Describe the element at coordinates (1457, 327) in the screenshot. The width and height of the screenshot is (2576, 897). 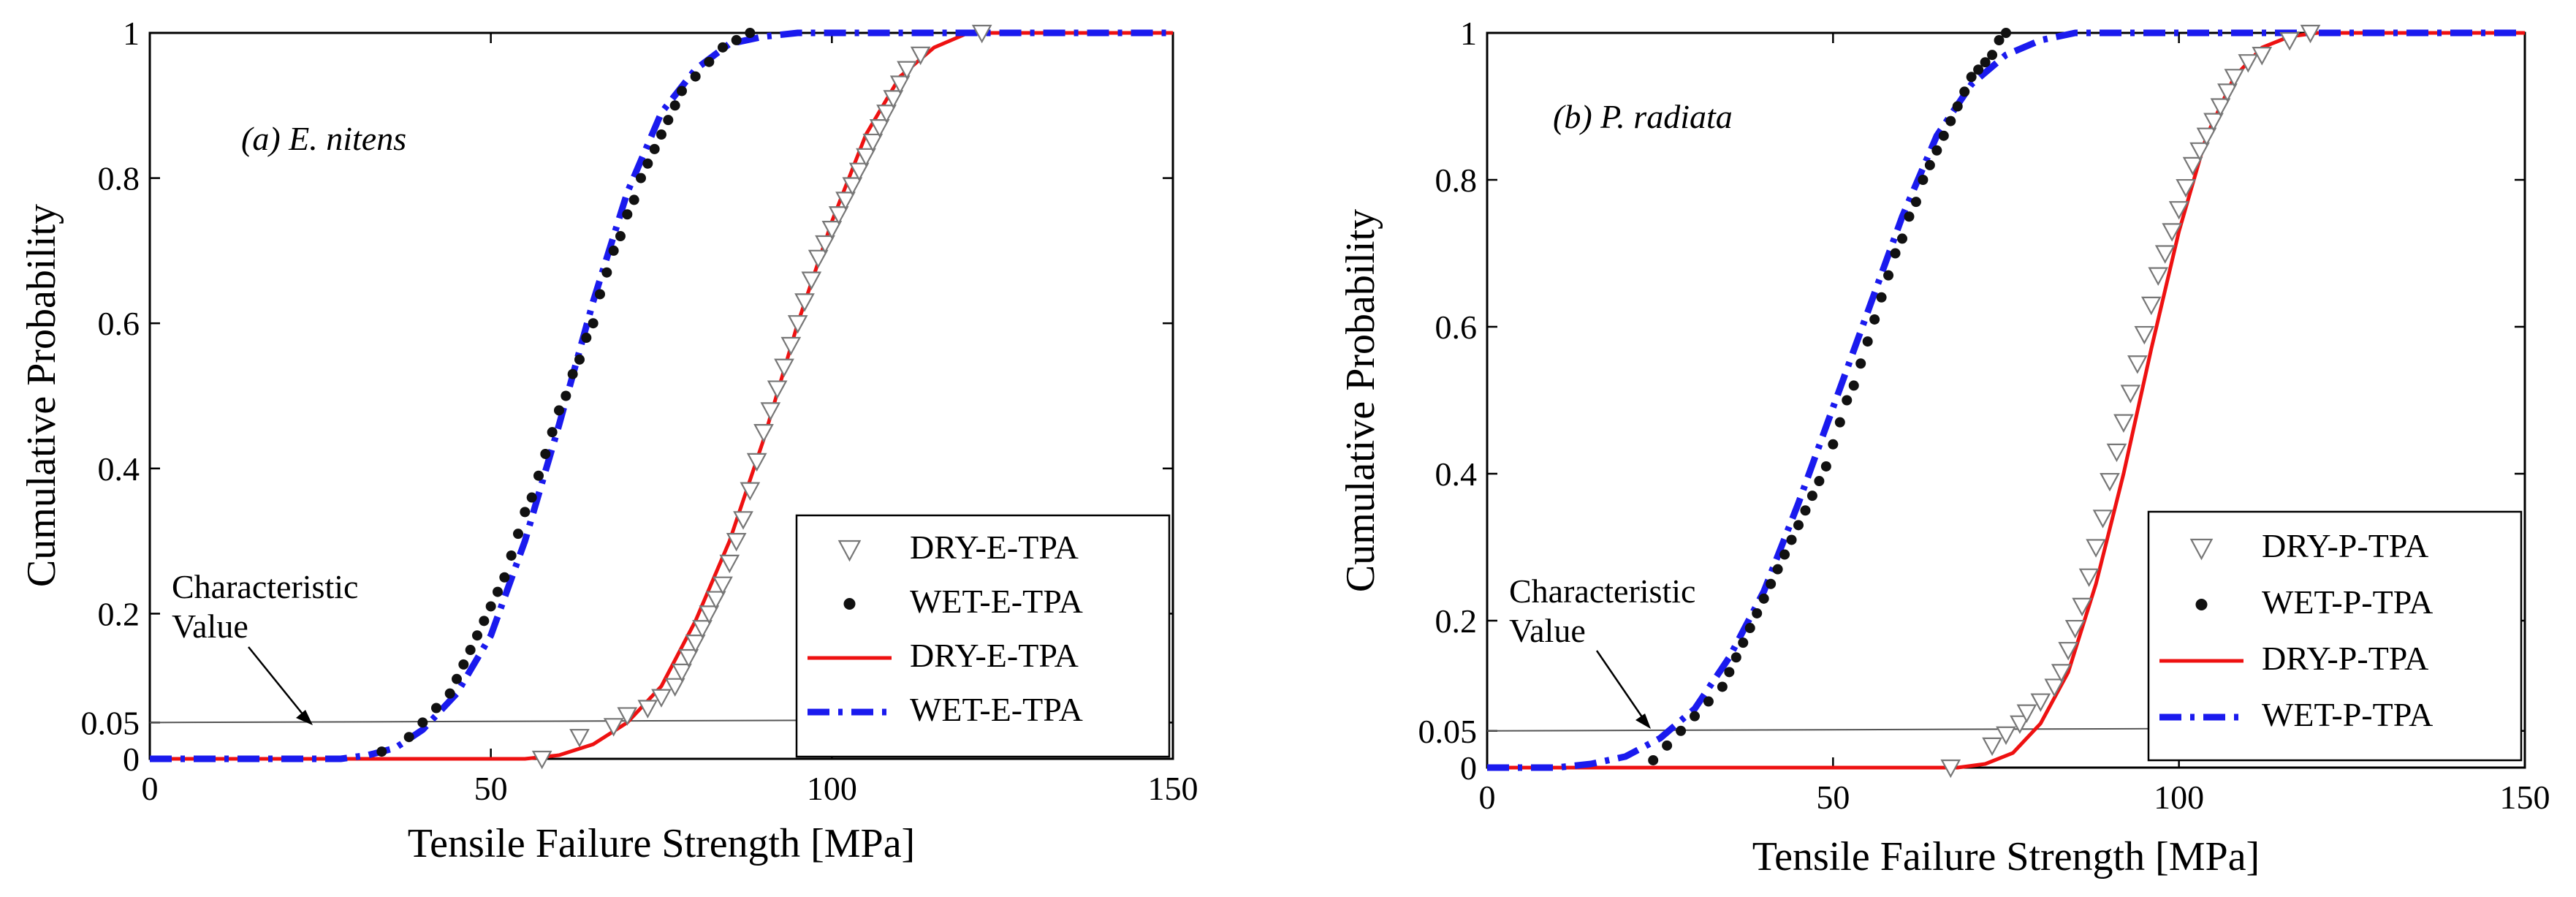
I see `ytick-label: 0.6` at that location.